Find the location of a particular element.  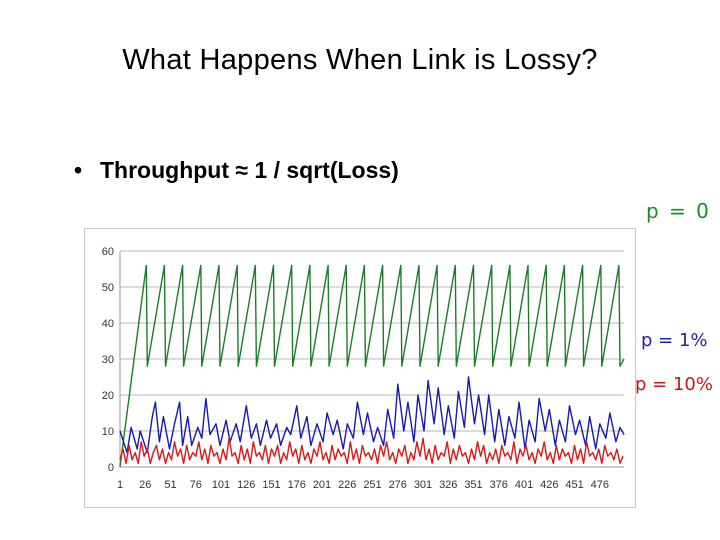

bullet-item: • Throughput ≈ 1 / sqrt(Loss) is located at coordinates (236, 170).